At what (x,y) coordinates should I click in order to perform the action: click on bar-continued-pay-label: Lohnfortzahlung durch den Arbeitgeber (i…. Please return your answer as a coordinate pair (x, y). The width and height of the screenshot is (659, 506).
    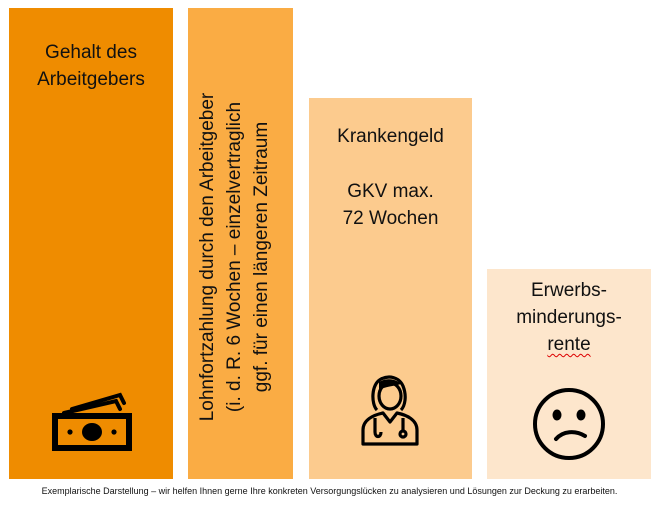
    Looking at the image, I should click on (234, 257).